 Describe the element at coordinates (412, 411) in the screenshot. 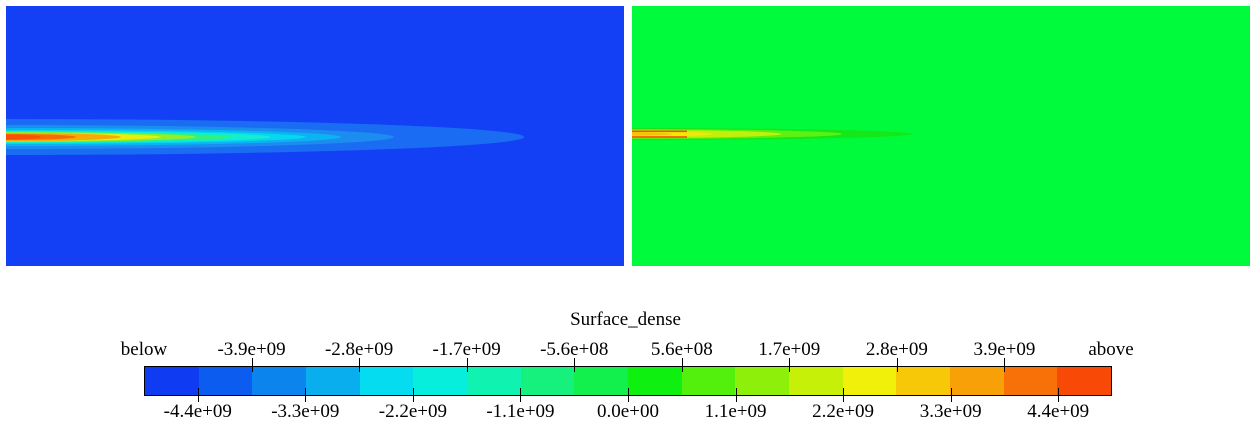

I see `legend-lower-label: -2.2e+09` at that location.